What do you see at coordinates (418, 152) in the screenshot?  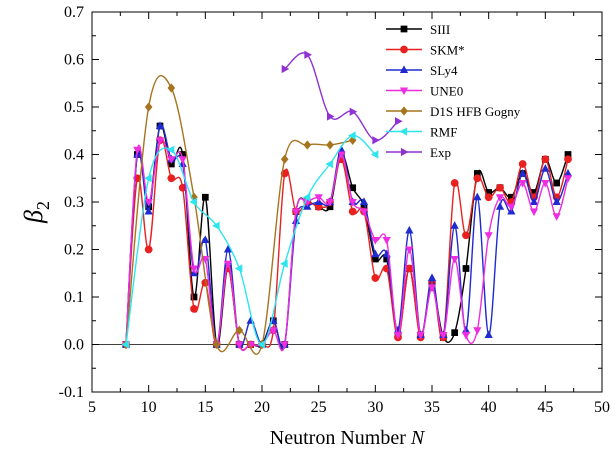 I see `legend-entry: Exp` at bounding box center [418, 152].